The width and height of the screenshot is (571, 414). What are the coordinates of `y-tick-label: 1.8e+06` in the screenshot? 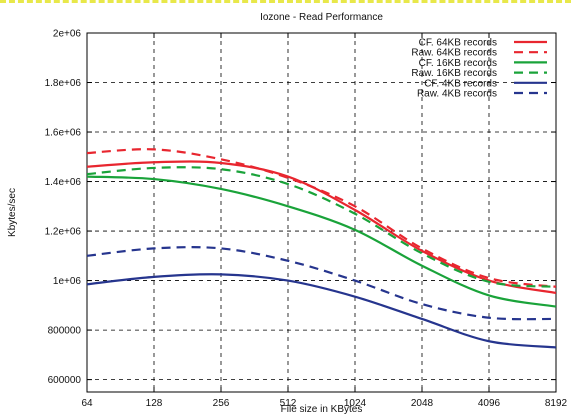 It's located at (63, 83).